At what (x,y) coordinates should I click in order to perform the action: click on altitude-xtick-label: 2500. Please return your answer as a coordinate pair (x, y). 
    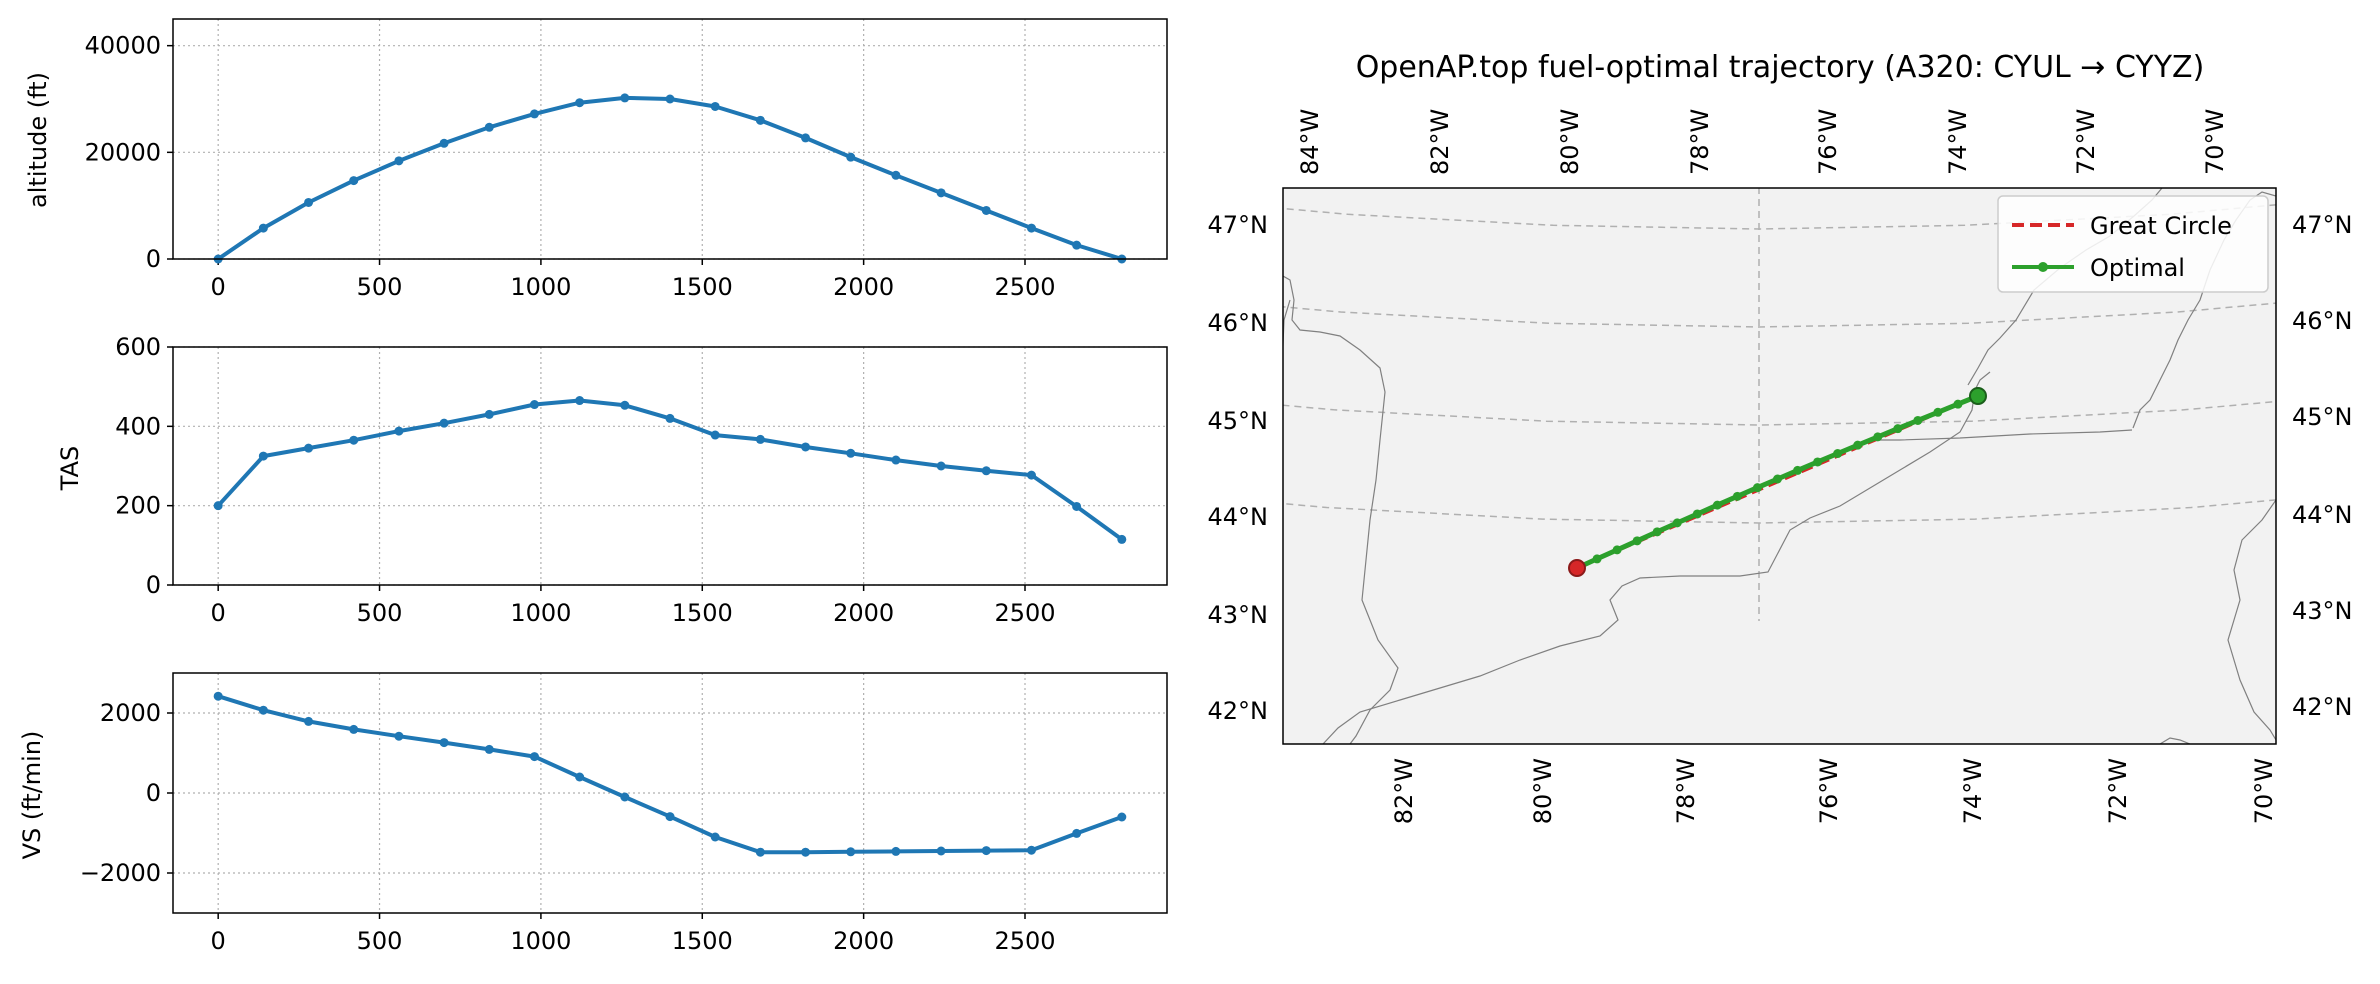
    Looking at the image, I should click on (1024, 287).